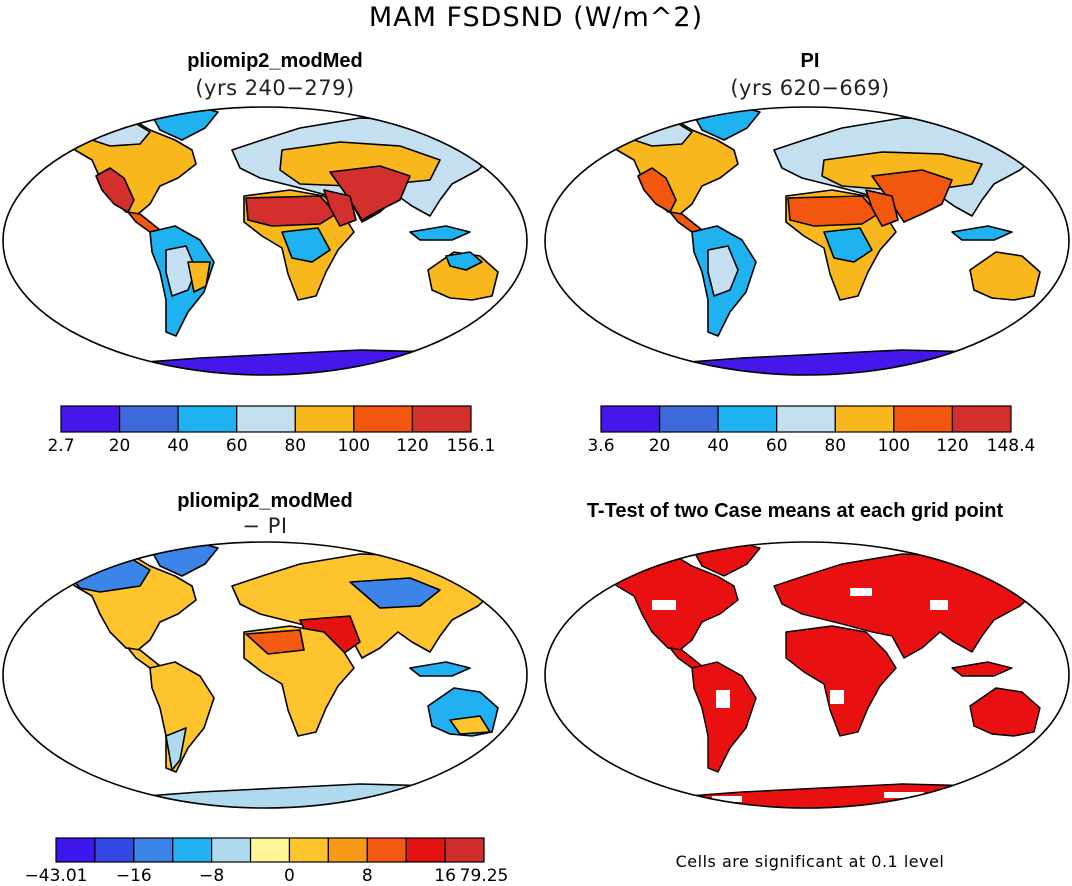 This screenshot has height=886, width=1072. I want to click on colorbar-tick-label: 148.4, so click(1011, 446).